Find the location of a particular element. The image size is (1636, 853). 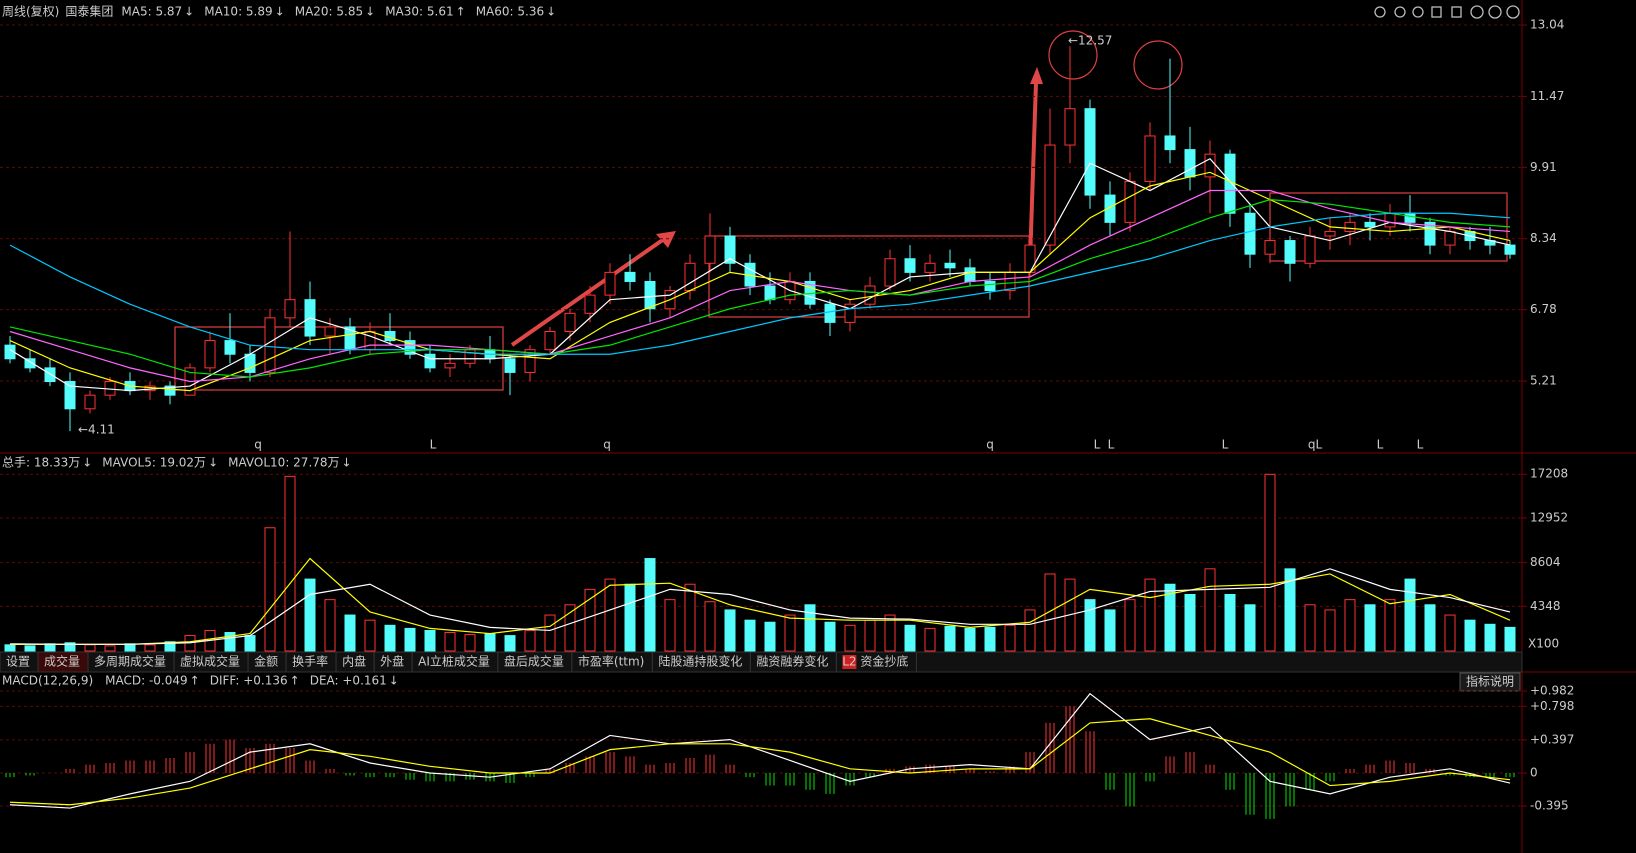

tab: 融资融券变化 is located at coordinates (793, 662).